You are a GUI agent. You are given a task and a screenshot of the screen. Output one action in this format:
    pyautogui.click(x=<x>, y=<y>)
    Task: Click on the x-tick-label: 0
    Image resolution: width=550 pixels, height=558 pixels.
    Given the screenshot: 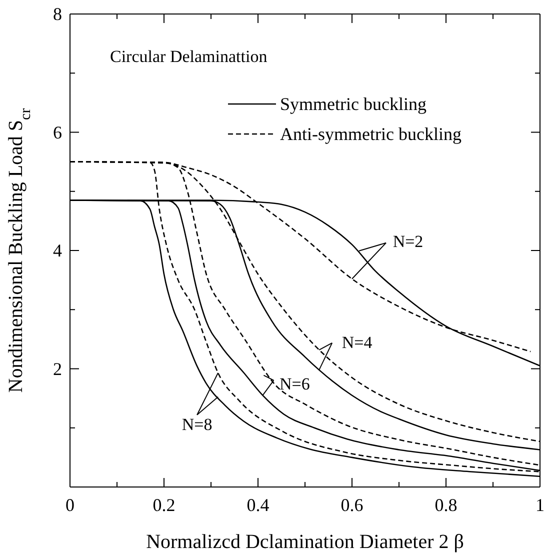 What is the action you would take?
    pyautogui.click(x=70, y=505)
    